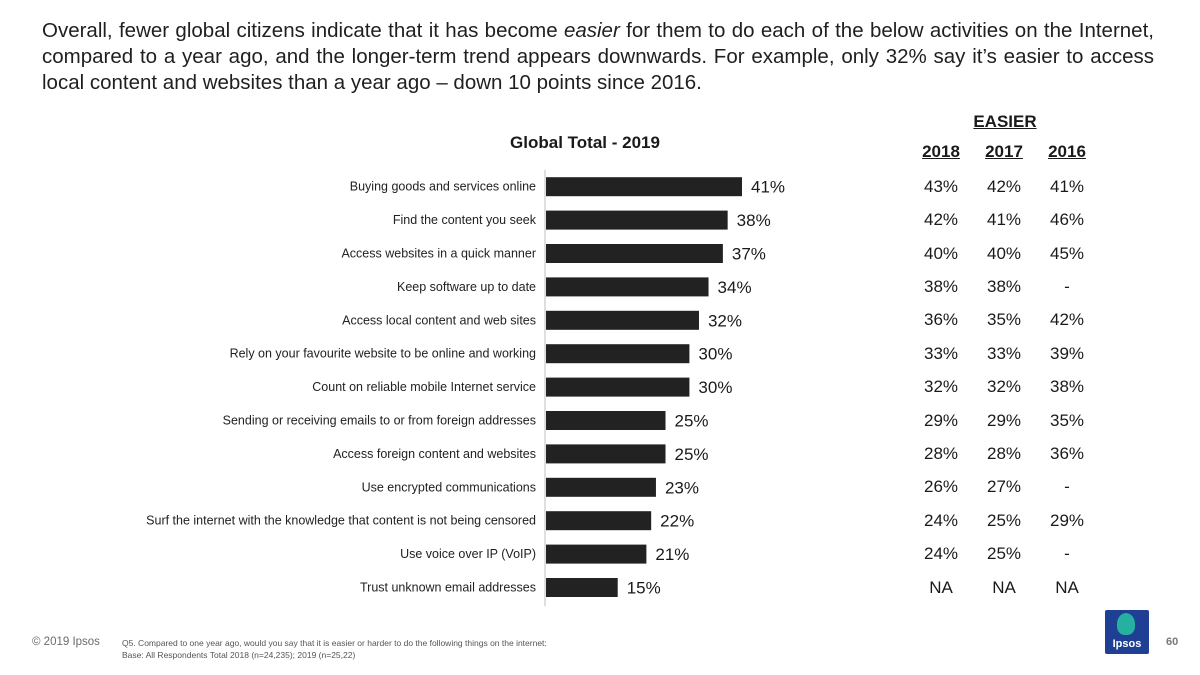 The width and height of the screenshot is (1200, 675). Describe the element at coordinates (1067, 151) in the screenshot. I see `trend-col-header-2016: 2016` at that location.